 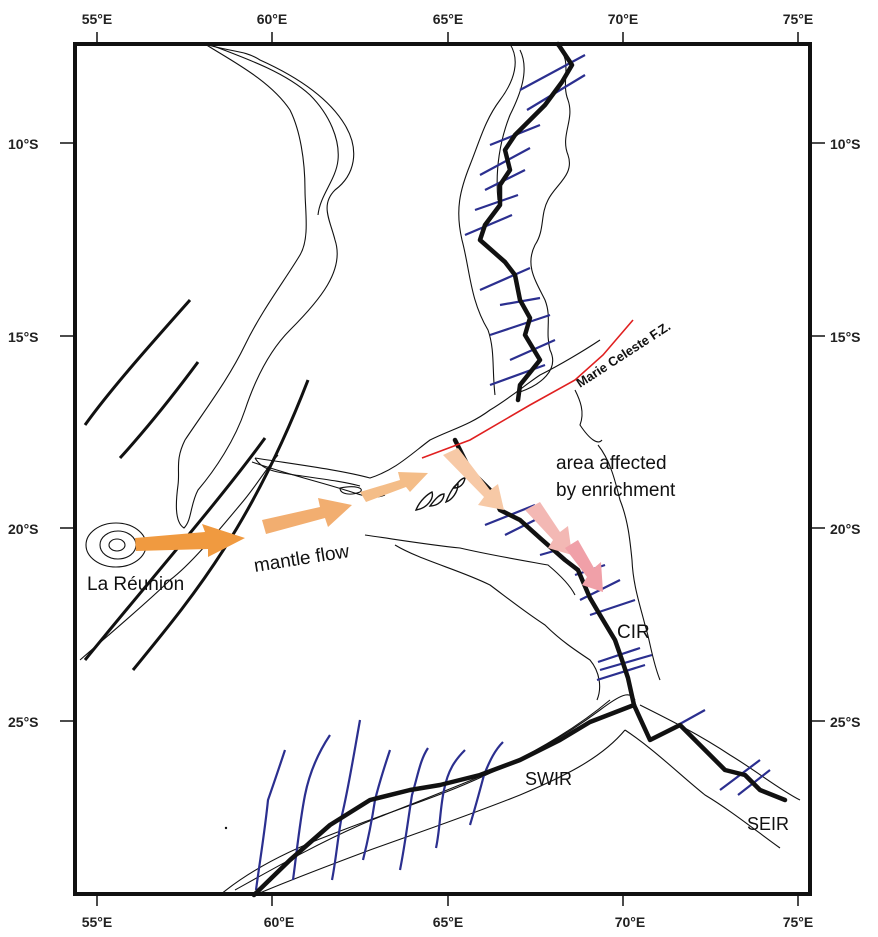 I want to click on label-marie-celeste: Marie Celeste F.Z., so click(x=623, y=355).